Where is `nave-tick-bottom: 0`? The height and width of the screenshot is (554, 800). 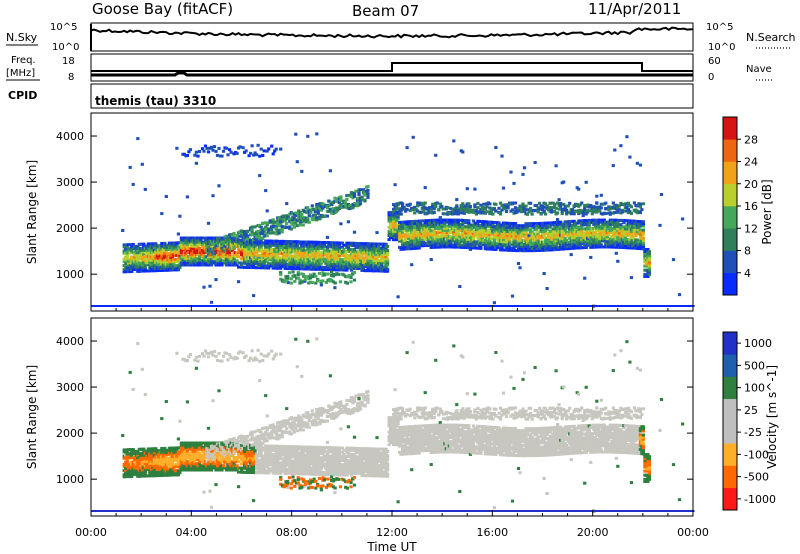 nave-tick-bottom: 0 is located at coordinates (711, 77).